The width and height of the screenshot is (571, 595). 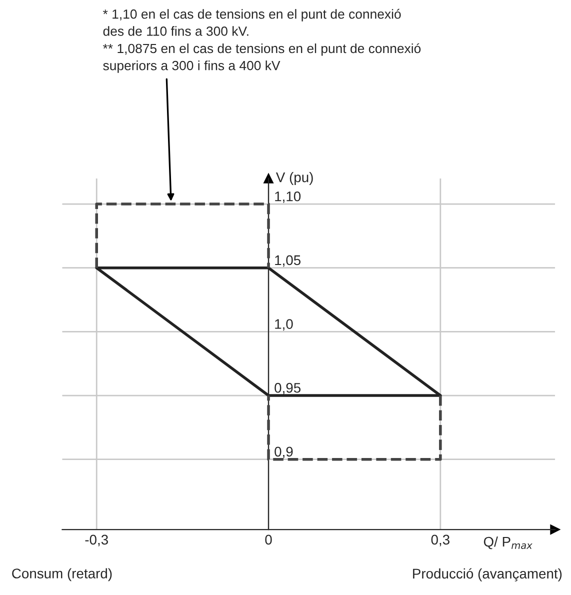 What do you see at coordinates (62, 575) in the screenshot?
I see `text: Consum (retard)` at bounding box center [62, 575].